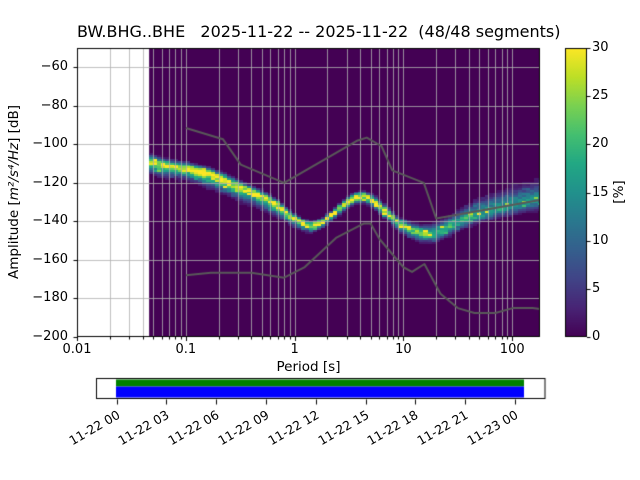 Image resolution: width=640 pixels, height=480 pixels. I want to click on y-tick-label: −120, so click(50, 182).